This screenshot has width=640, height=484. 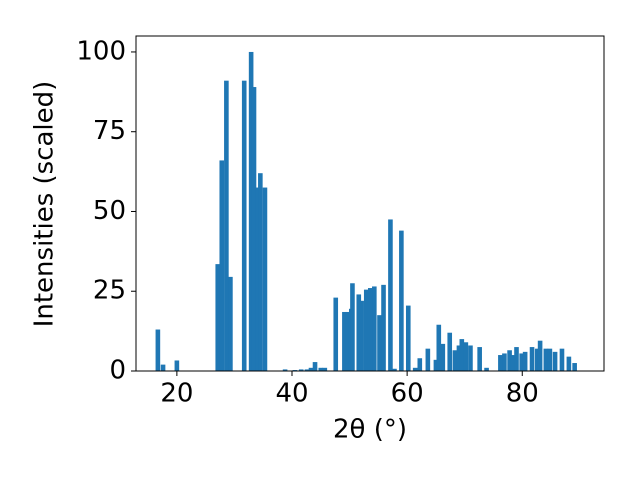 What do you see at coordinates (109, 211) in the screenshot?
I see `y-tick-label: 50` at bounding box center [109, 211].